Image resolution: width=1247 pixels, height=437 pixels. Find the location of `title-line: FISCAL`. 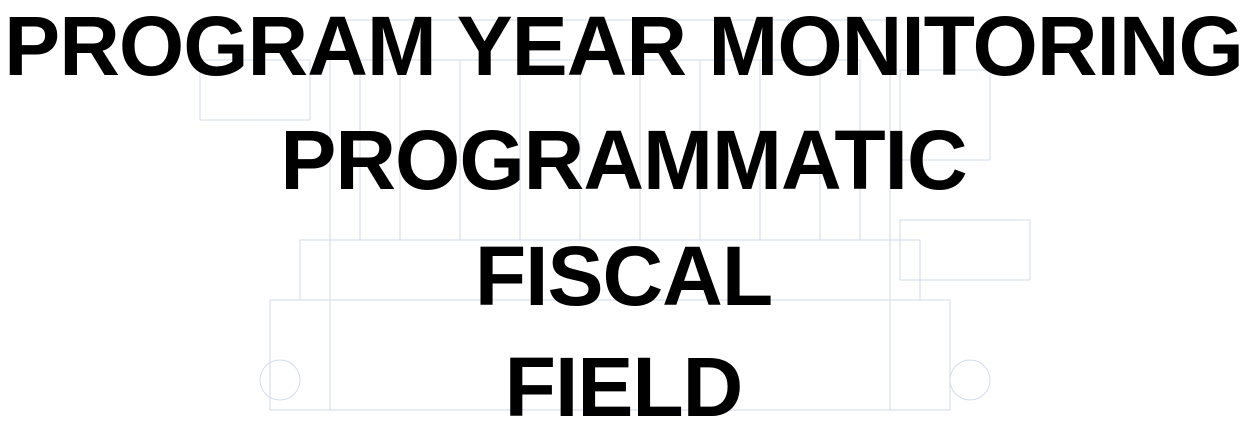

title-line: FISCAL is located at coordinates (623, 276).